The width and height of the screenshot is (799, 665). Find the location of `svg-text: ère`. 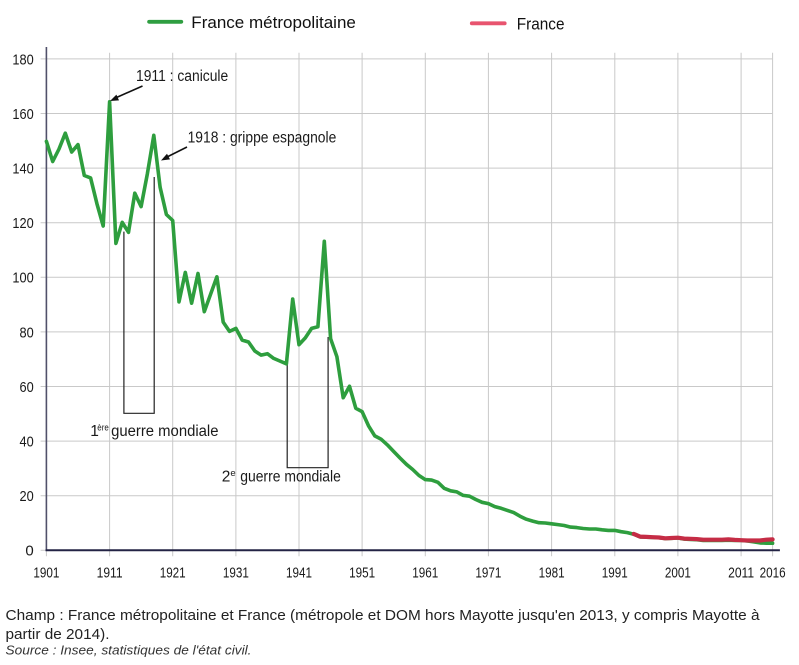

svg-text: ère is located at coordinates (103, 428).